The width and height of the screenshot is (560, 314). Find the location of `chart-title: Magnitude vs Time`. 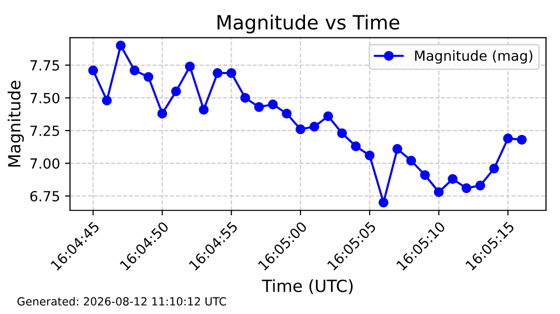

chart-title: Magnitude vs Time is located at coordinates (309, 24).